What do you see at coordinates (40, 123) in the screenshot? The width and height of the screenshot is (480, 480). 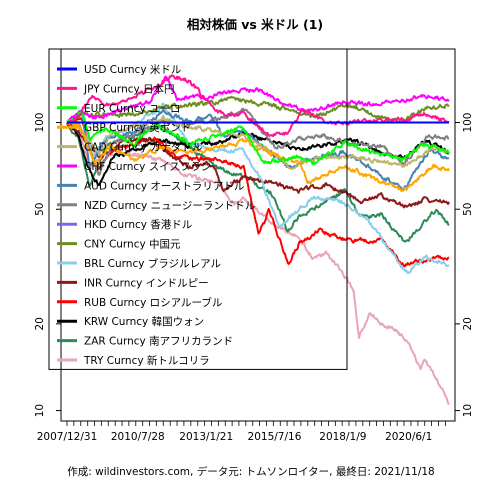 I see `y-tick-label-left-100: 100` at bounding box center [40, 123].